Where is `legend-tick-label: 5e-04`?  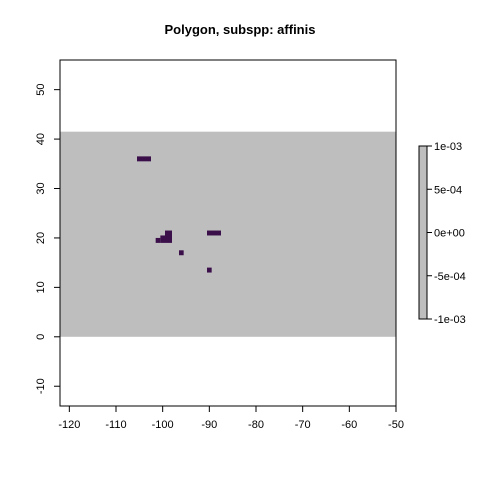 legend-tick-label: 5e-04 is located at coordinates (448, 190).